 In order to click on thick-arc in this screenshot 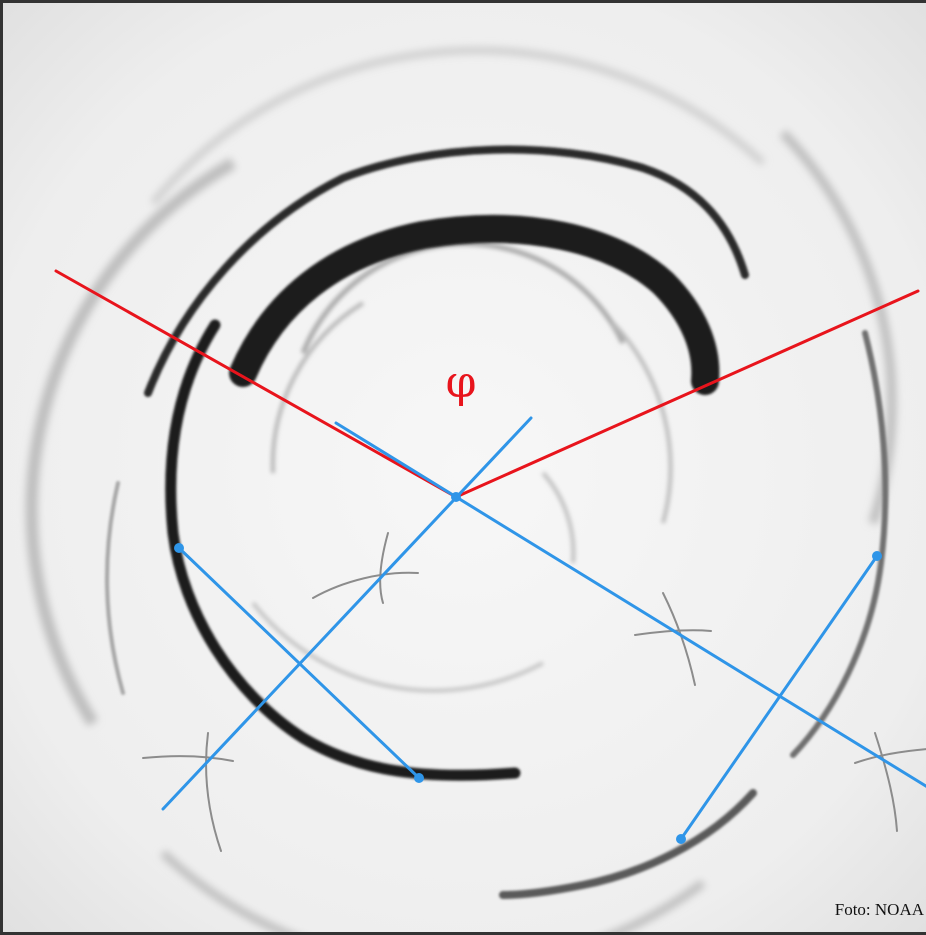, I will do `click(474, 304)`.